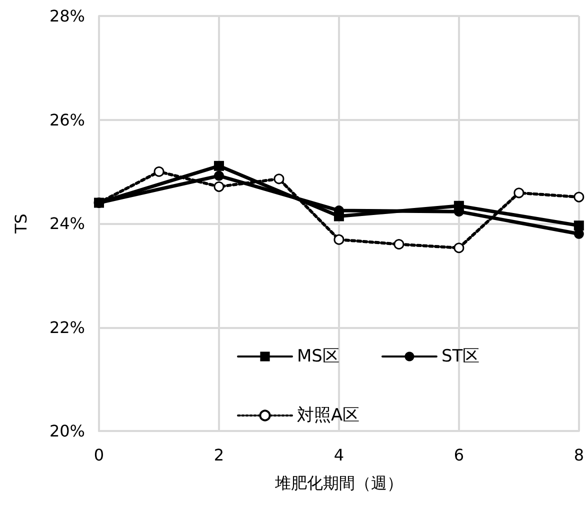  I want to click on legend-label: 対照A区, so click(328, 416).